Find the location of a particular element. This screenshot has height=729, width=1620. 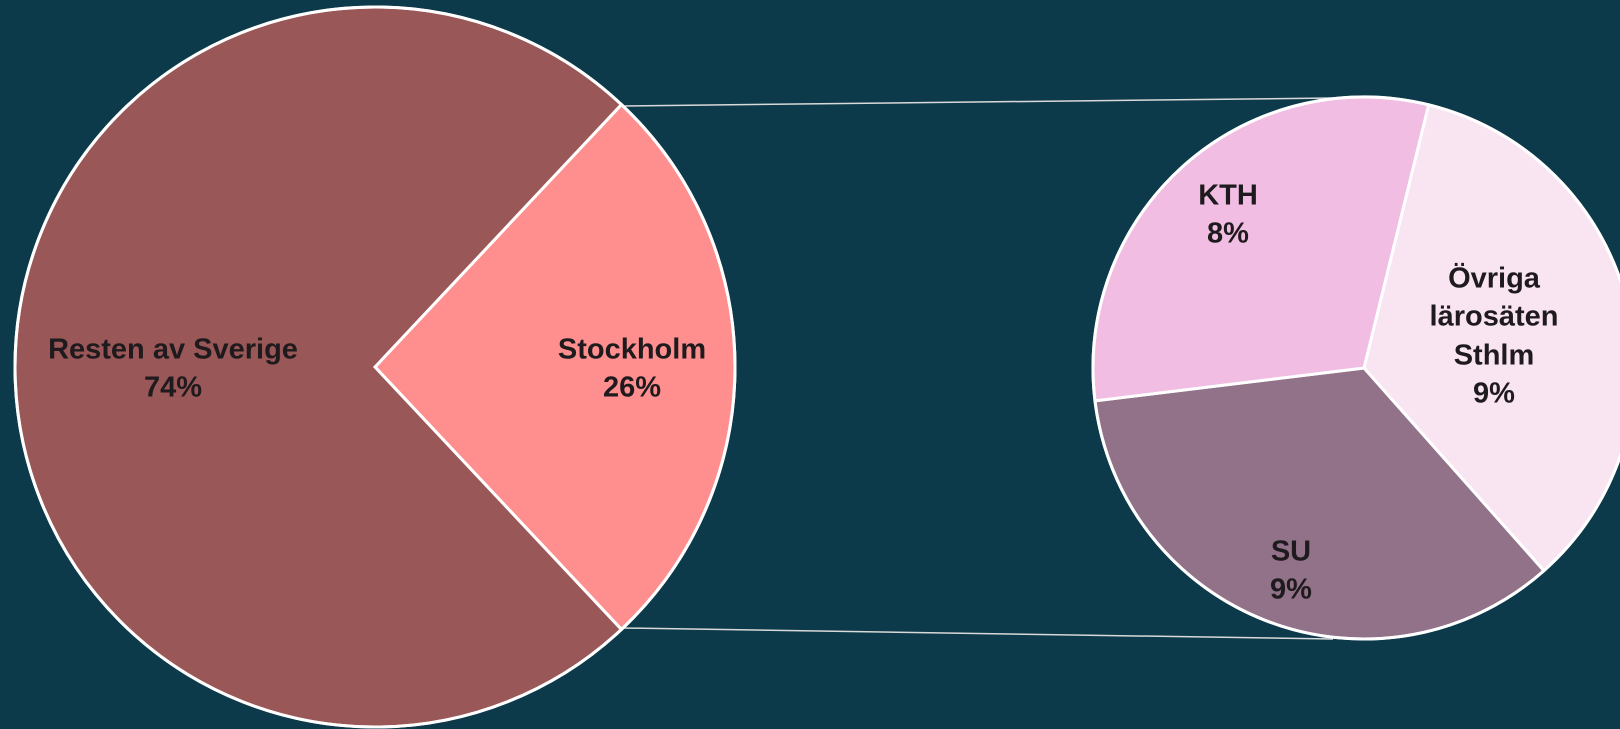

slice-label: Resten av Sverige 74% is located at coordinates (173, 369).